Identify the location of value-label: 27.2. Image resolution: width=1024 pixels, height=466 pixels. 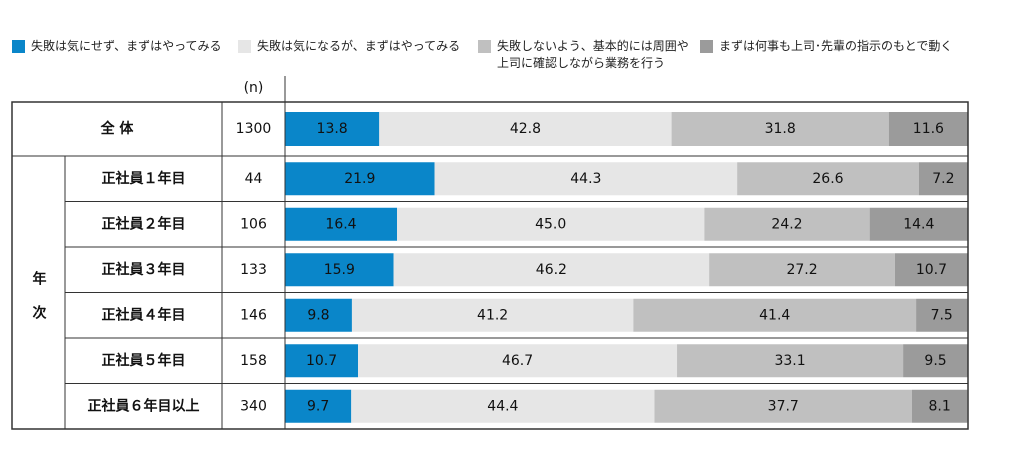
(801, 270).